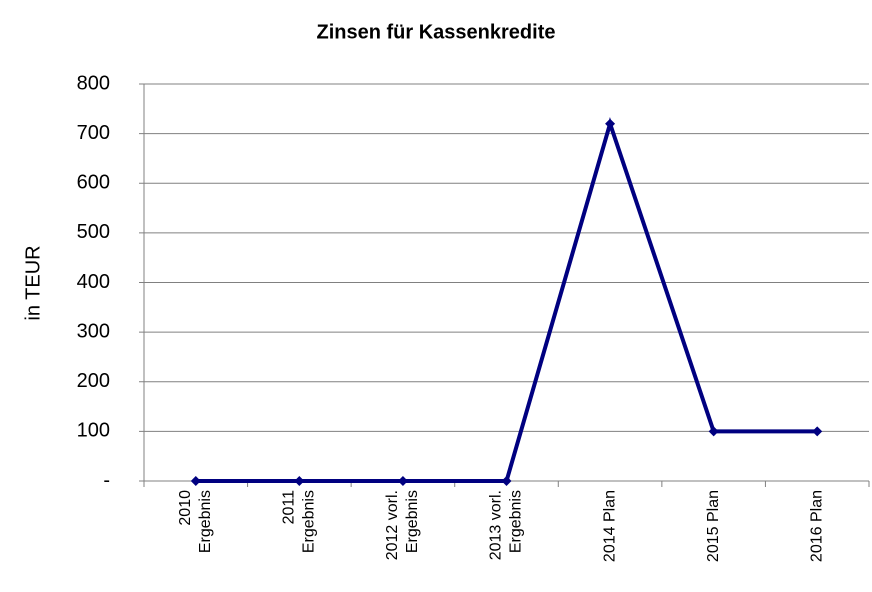 The width and height of the screenshot is (872, 592). Describe the element at coordinates (93, 133) in the screenshot. I see `y-tick-label: 700` at that location.